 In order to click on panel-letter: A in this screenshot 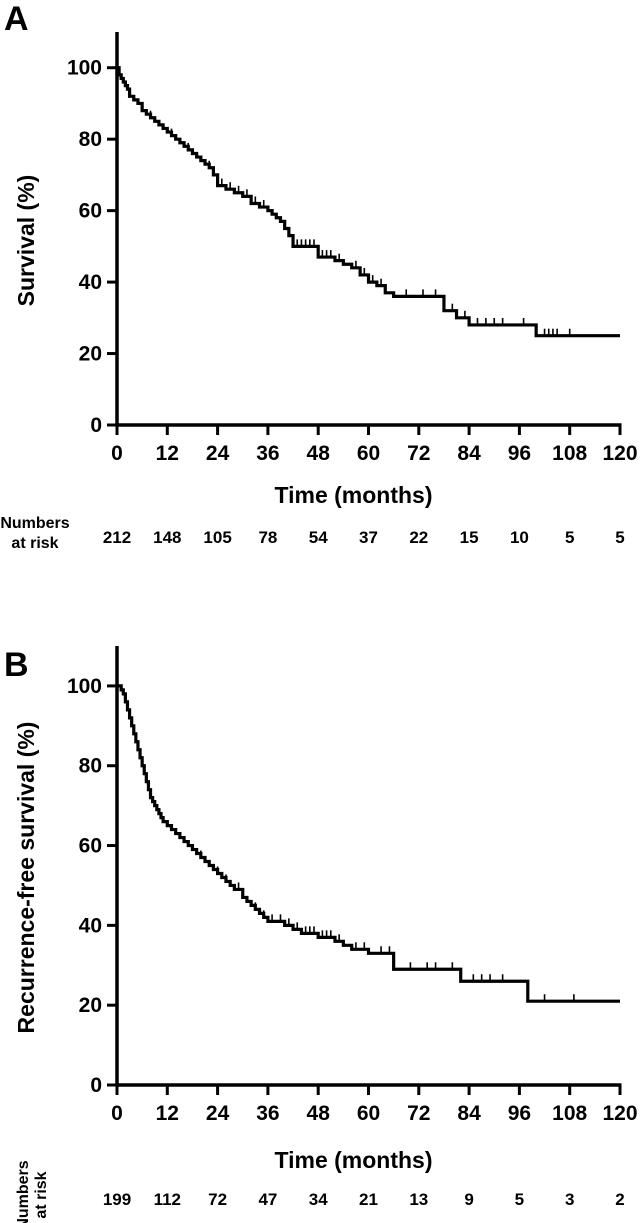, I will do `click(16, 19)`.